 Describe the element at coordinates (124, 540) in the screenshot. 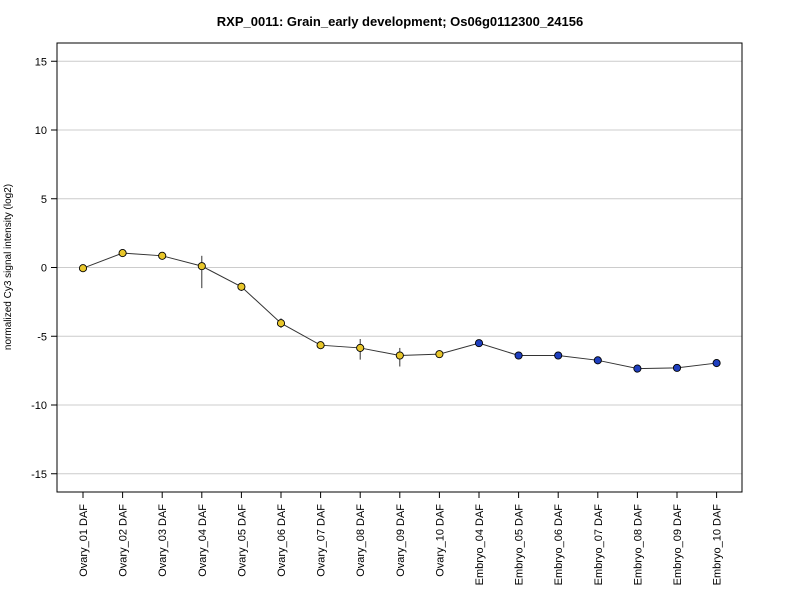

I see `x-tick-label: Ovary_02 DAF` at that location.